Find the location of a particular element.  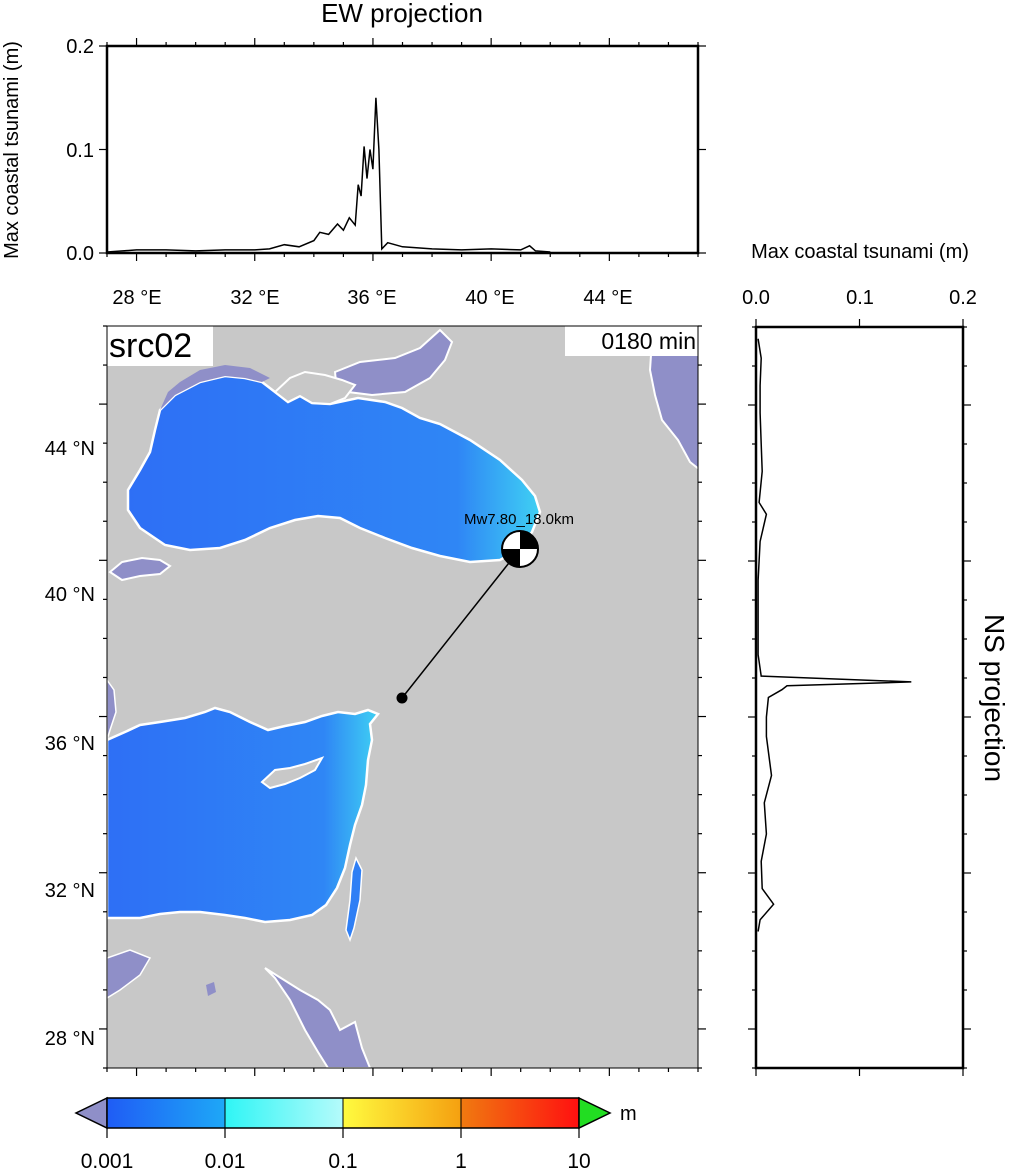

small-lake-shape is located at coordinates (211, 989).